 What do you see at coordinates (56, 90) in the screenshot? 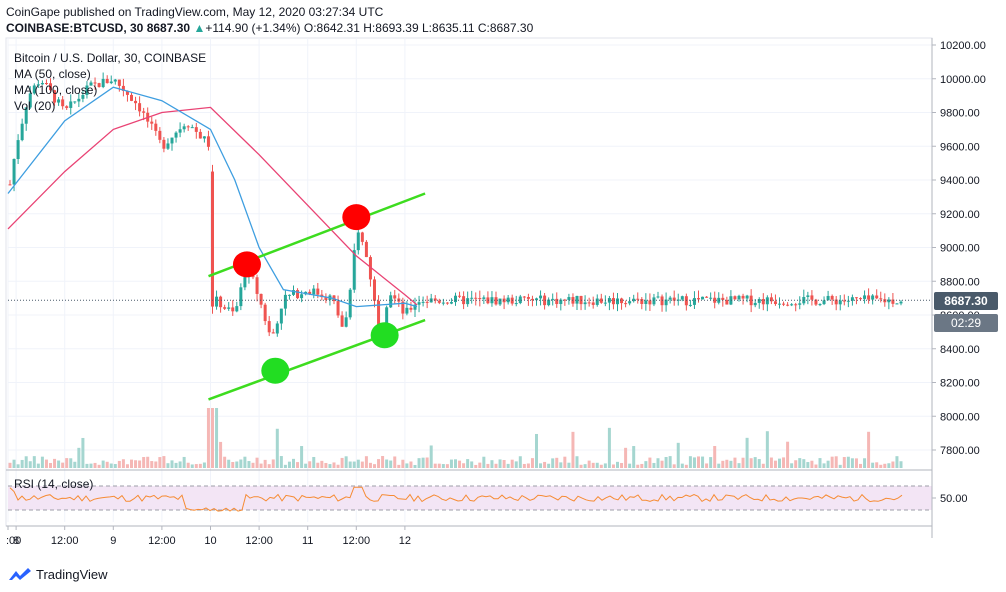
I see `legend-ma100: MA (100, close)` at bounding box center [56, 90].